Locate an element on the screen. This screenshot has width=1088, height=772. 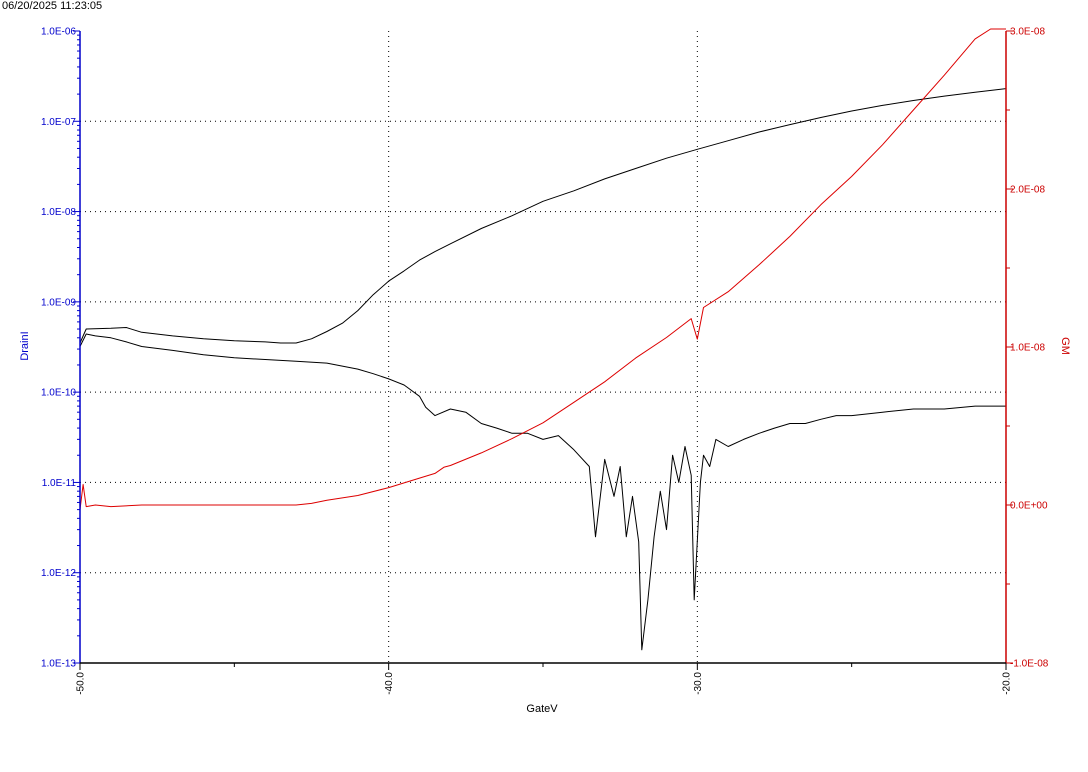
y-left-tick-label: 1.0E-07 is located at coordinates (58, 122).